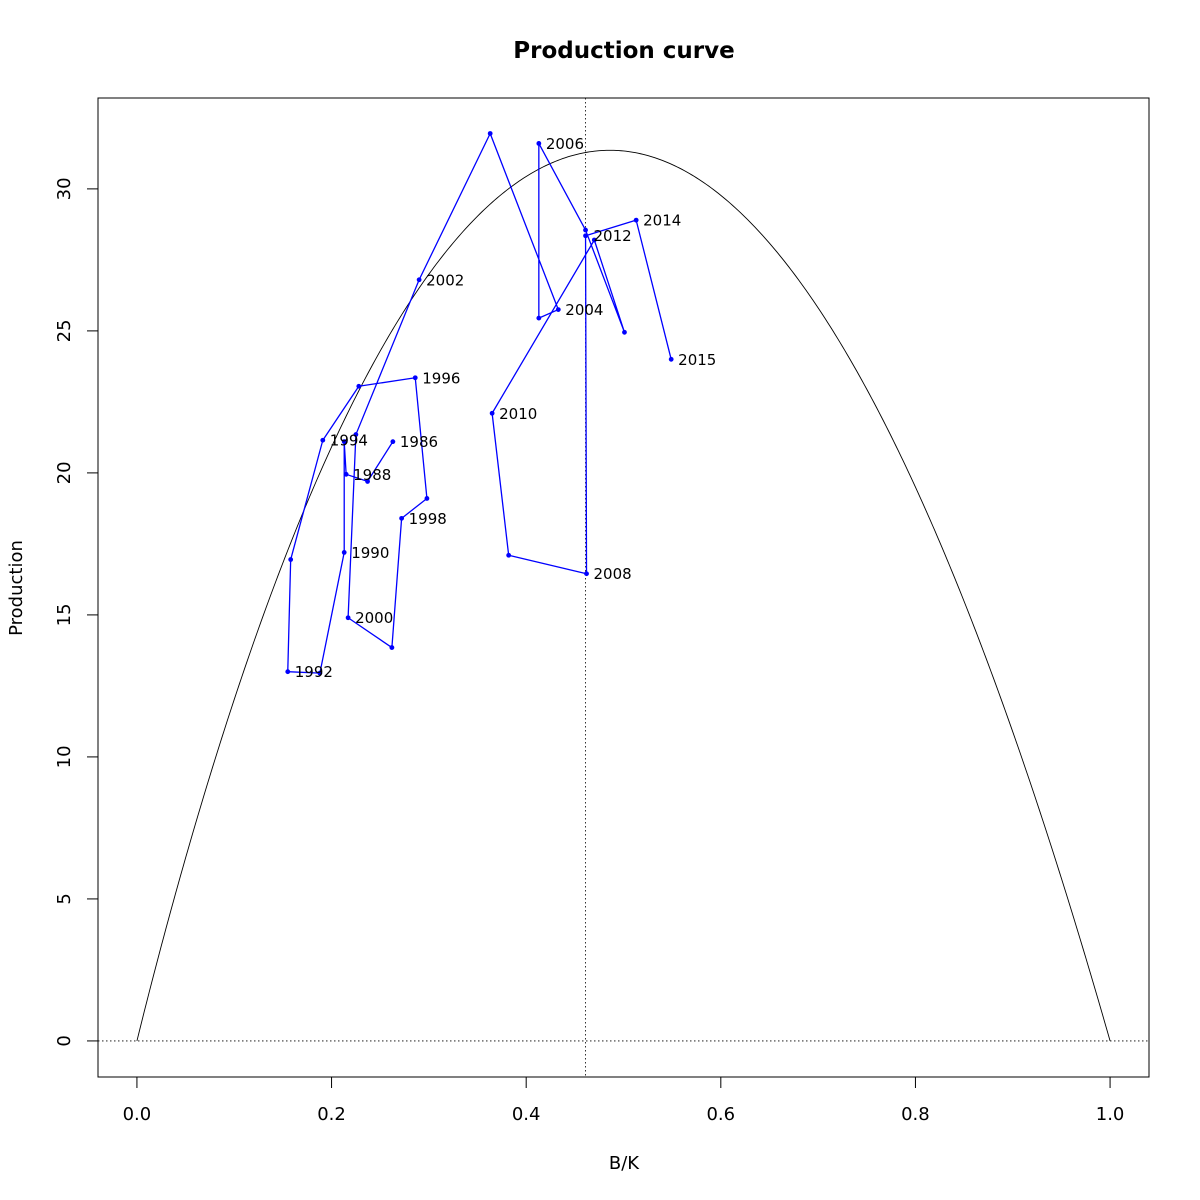 Image resolution: width=1200 pixels, height=1200 pixels. I want to click on data-point-2005, so click(539, 318).